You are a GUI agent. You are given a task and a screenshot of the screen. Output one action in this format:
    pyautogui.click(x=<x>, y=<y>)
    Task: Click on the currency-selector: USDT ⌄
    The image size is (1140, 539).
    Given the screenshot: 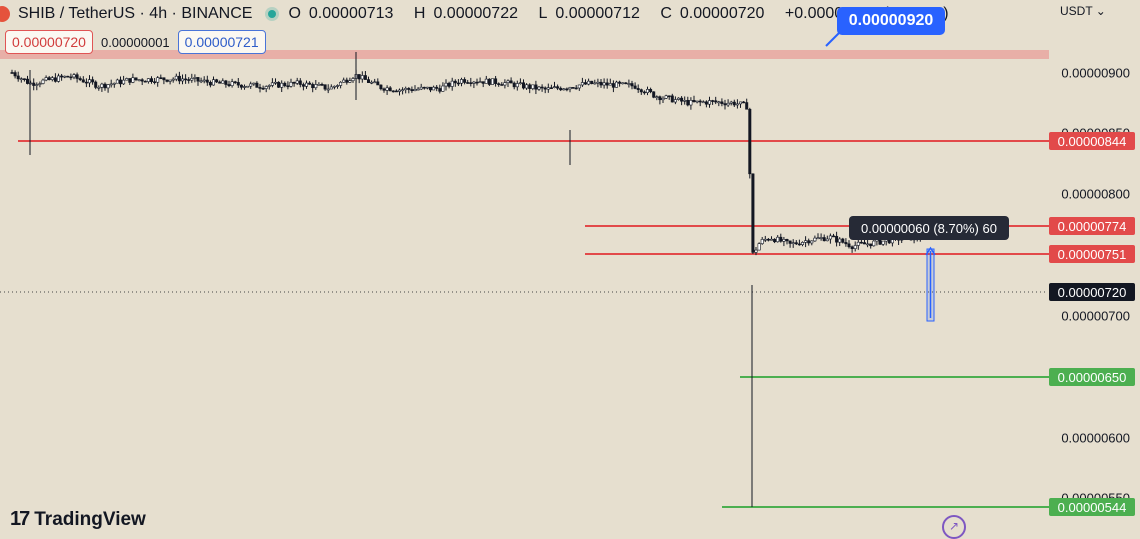 What is the action you would take?
    pyautogui.click(x=1083, y=11)
    